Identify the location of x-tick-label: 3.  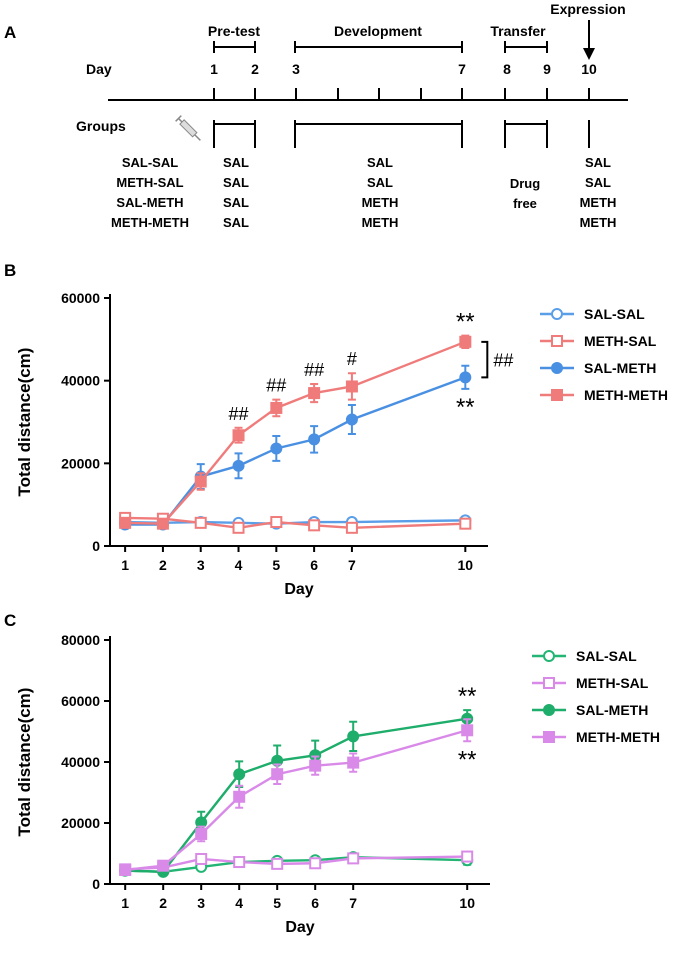
(201, 903).